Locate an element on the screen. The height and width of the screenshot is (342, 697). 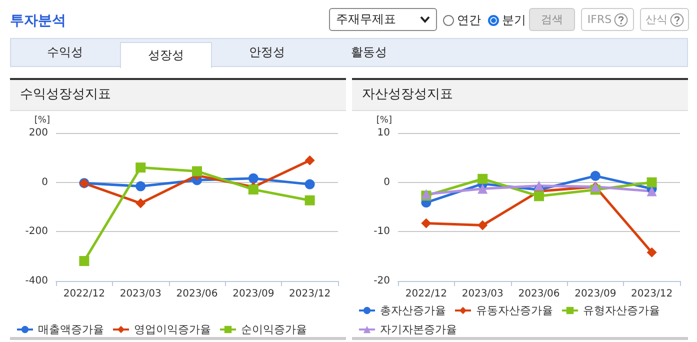
legend-label: 순이익증가율 is located at coordinates (274, 329).